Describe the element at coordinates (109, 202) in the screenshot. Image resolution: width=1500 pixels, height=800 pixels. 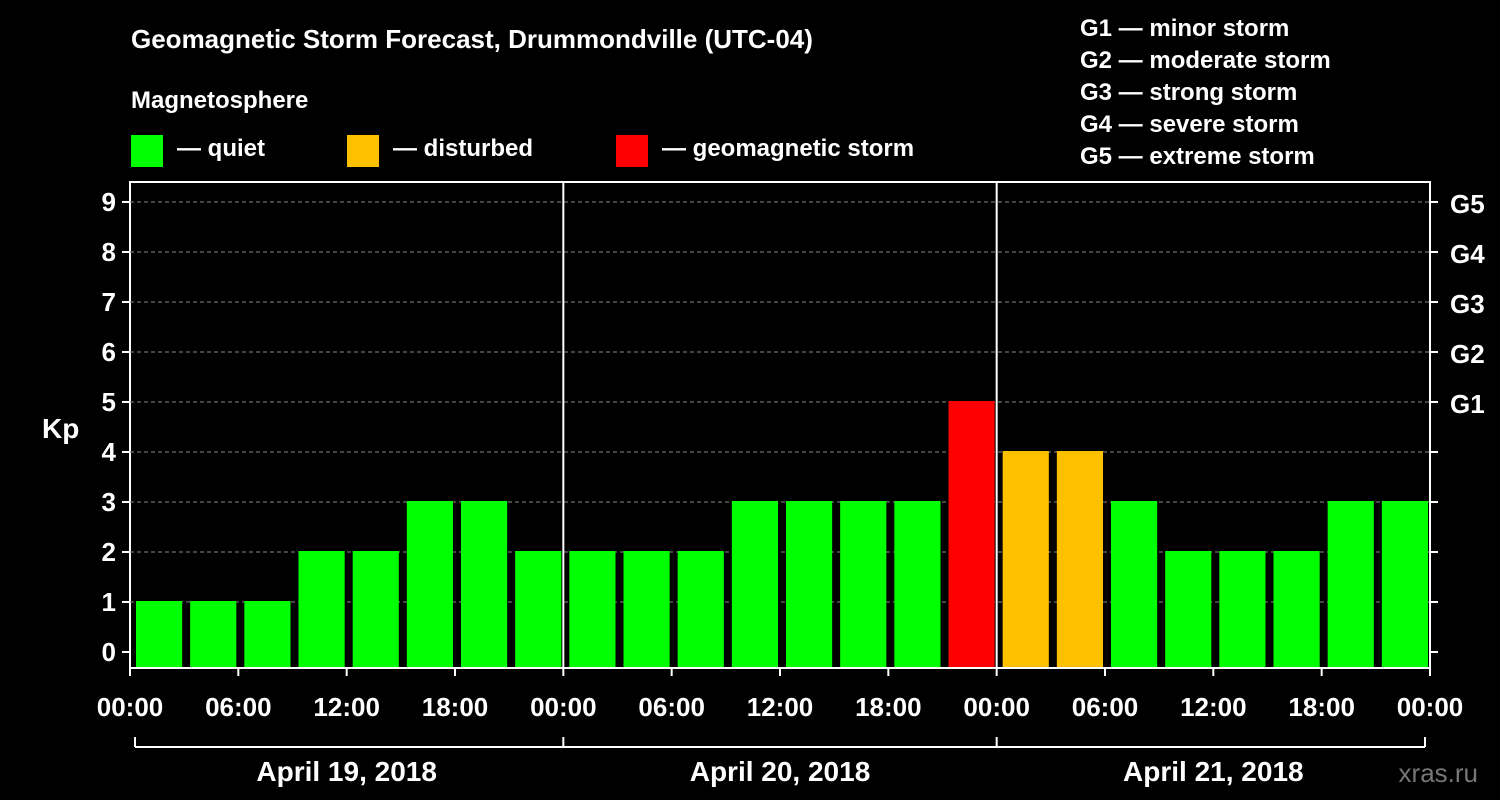
I see `y-tick-label: 9` at that location.